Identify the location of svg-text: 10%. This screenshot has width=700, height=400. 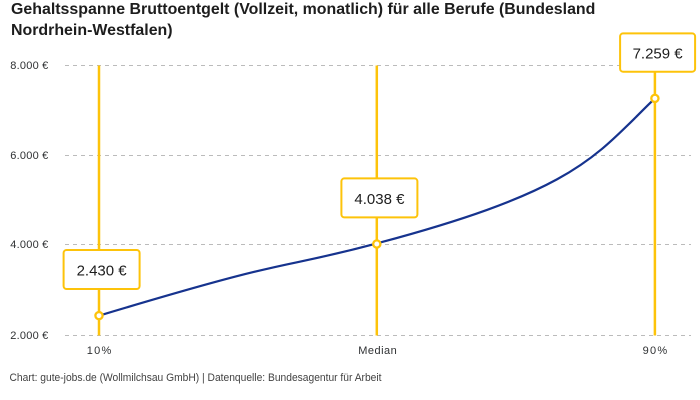
(99, 351).